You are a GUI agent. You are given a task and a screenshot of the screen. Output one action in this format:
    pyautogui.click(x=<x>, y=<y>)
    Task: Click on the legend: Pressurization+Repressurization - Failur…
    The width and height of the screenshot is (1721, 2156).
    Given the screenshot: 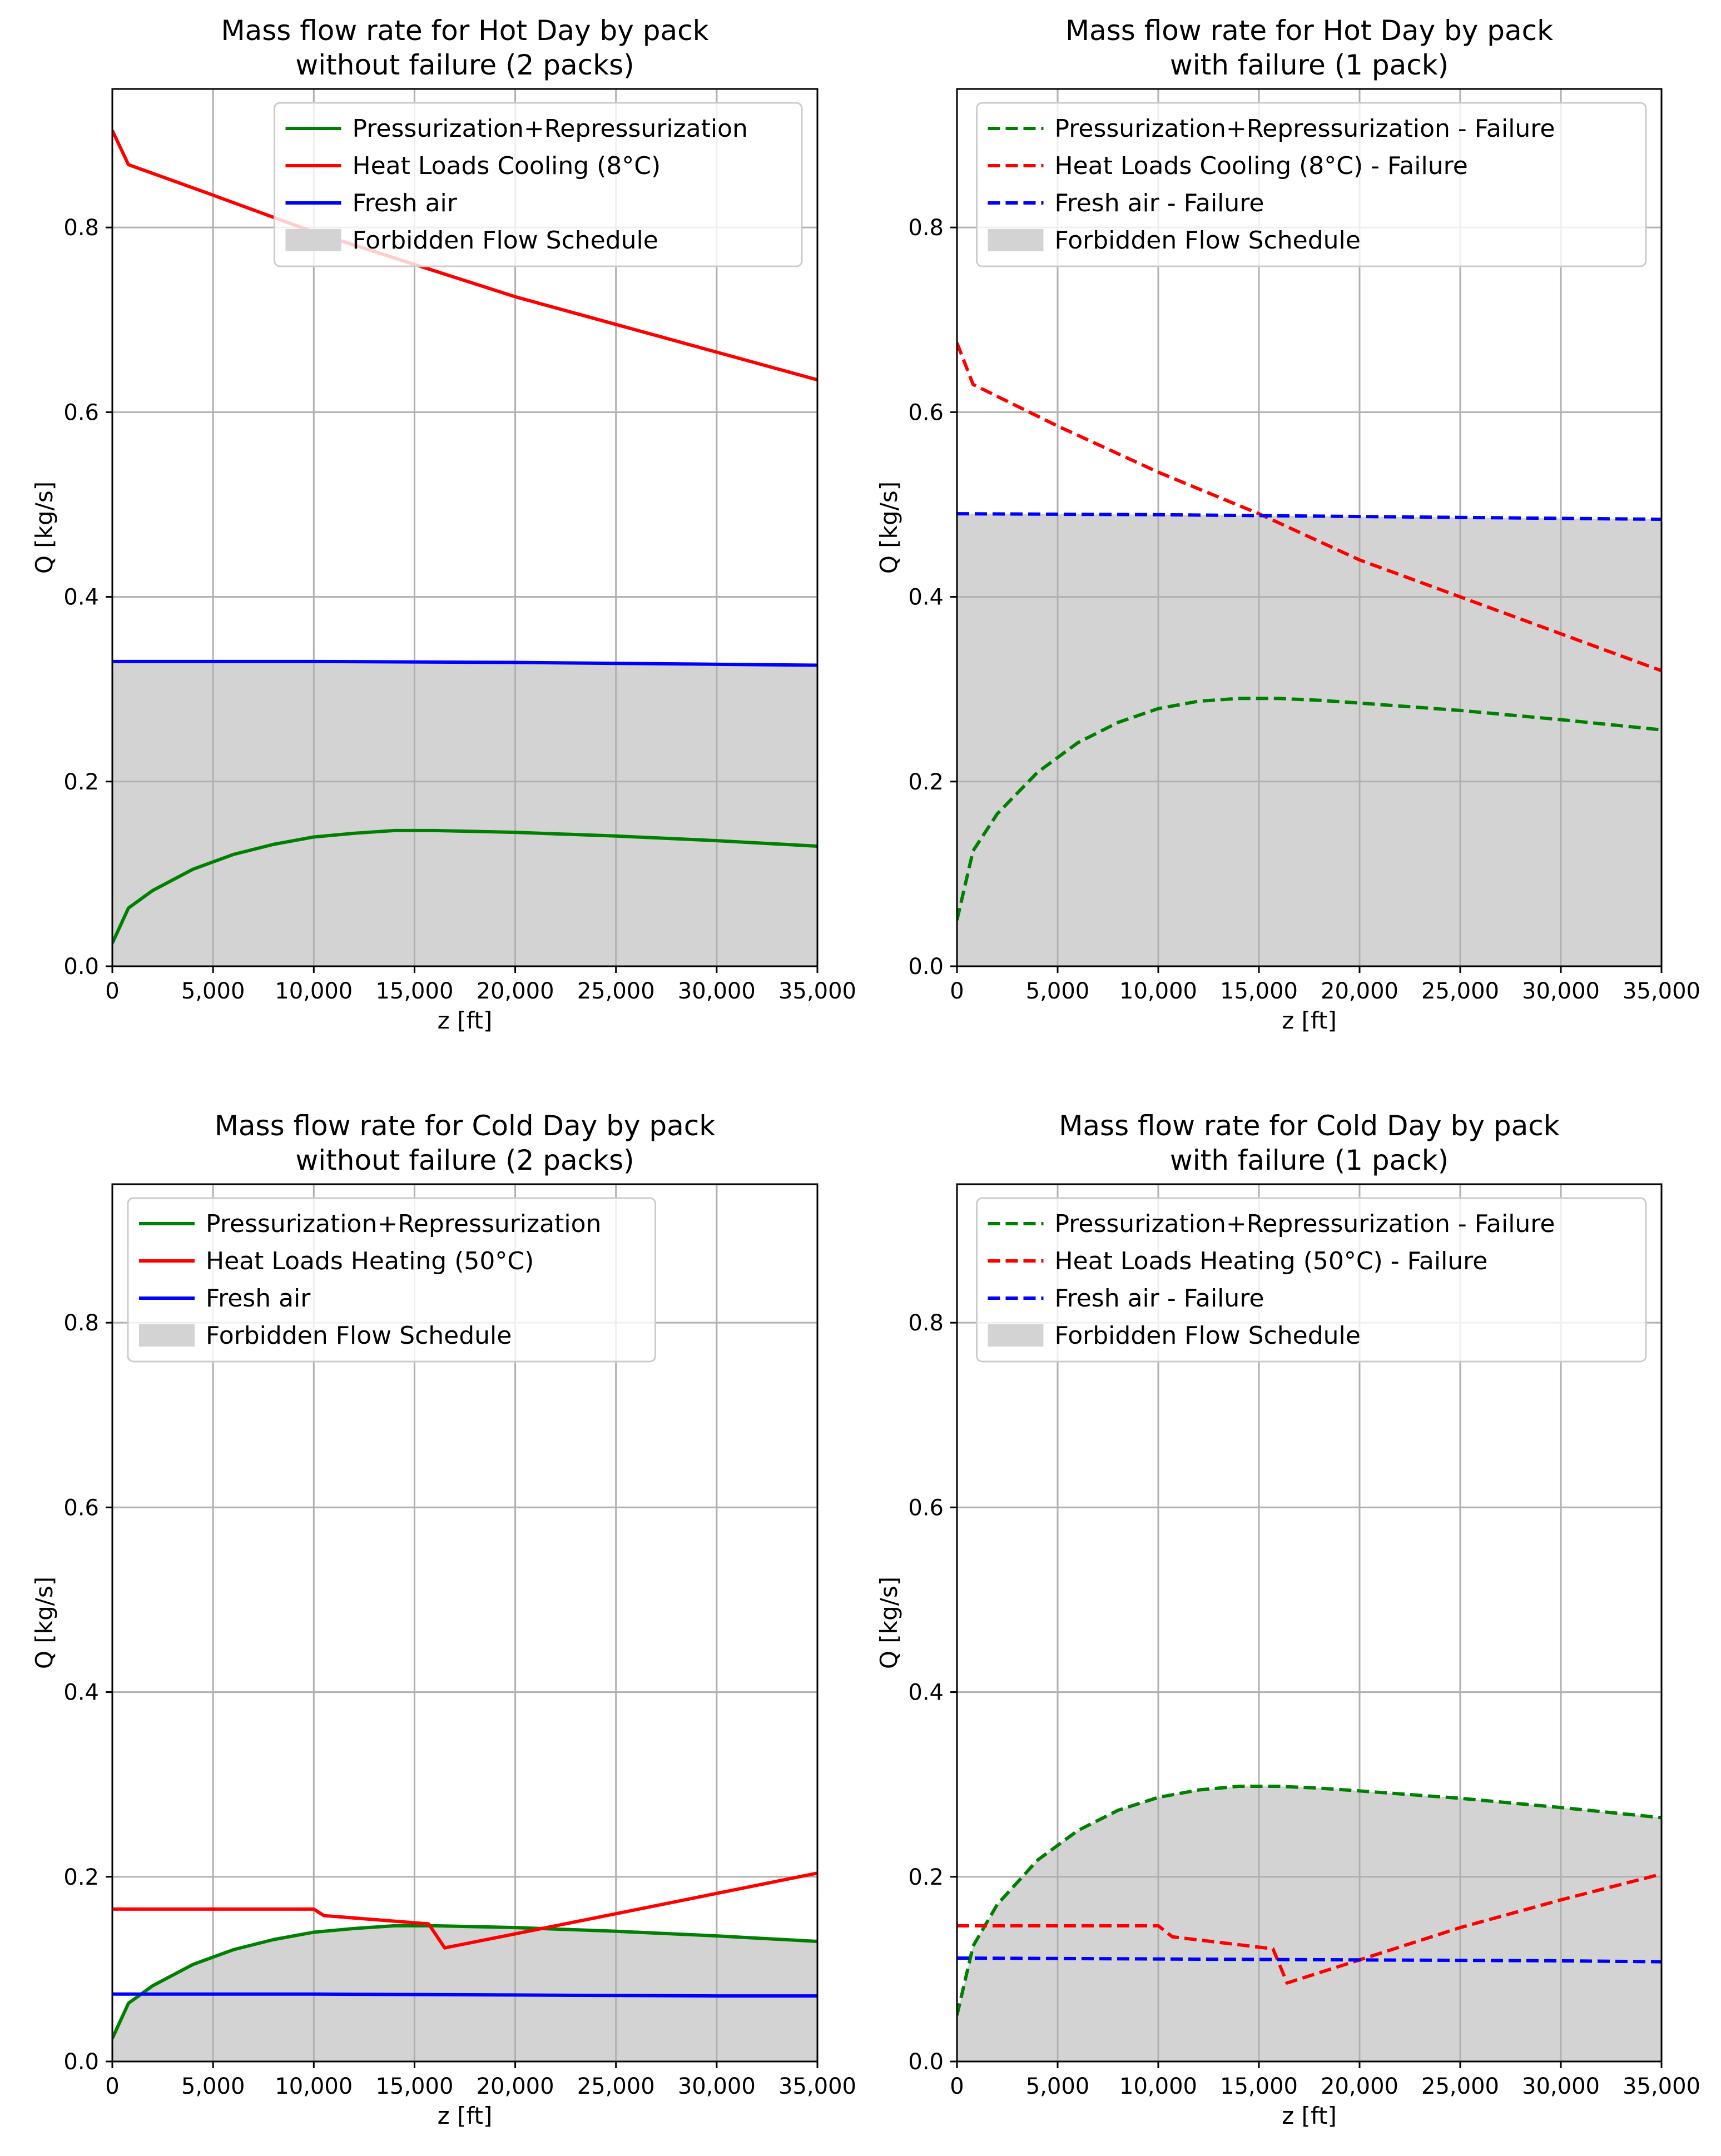 What is the action you would take?
    pyautogui.click(x=1311, y=185)
    